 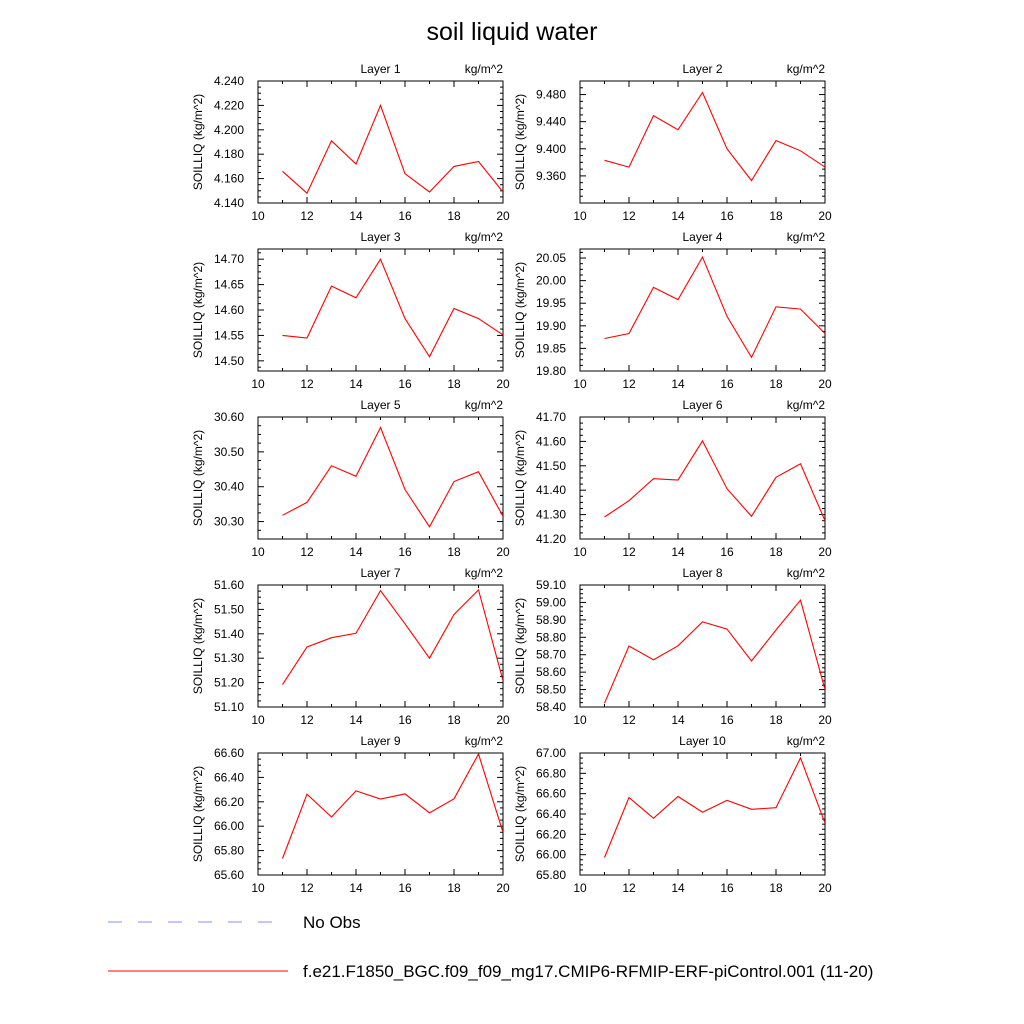 I want to click on y-tick-label: 9.440, so click(x=551, y=122).